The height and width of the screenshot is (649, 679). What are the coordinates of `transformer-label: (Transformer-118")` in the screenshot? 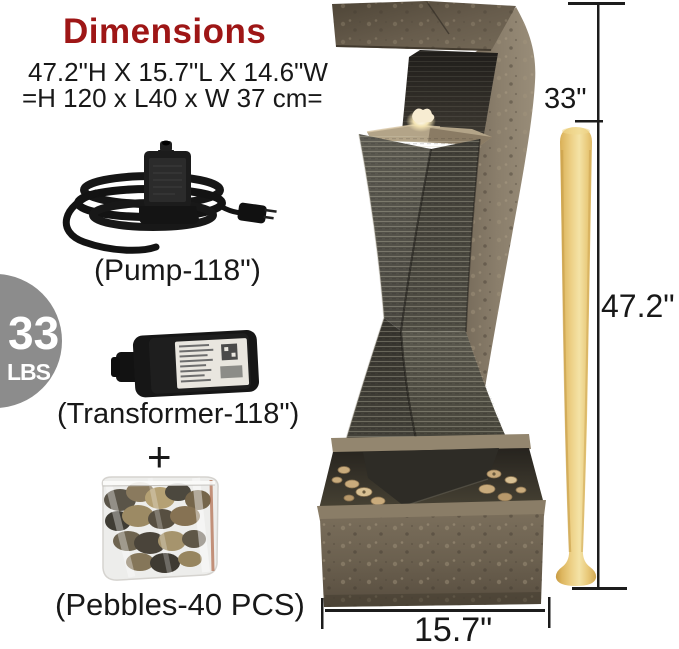 It's located at (178, 414).